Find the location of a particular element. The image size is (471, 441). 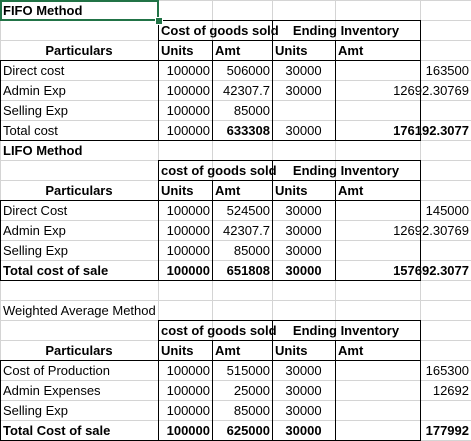

fifo-row-amt: 506000 is located at coordinates (248, 70).